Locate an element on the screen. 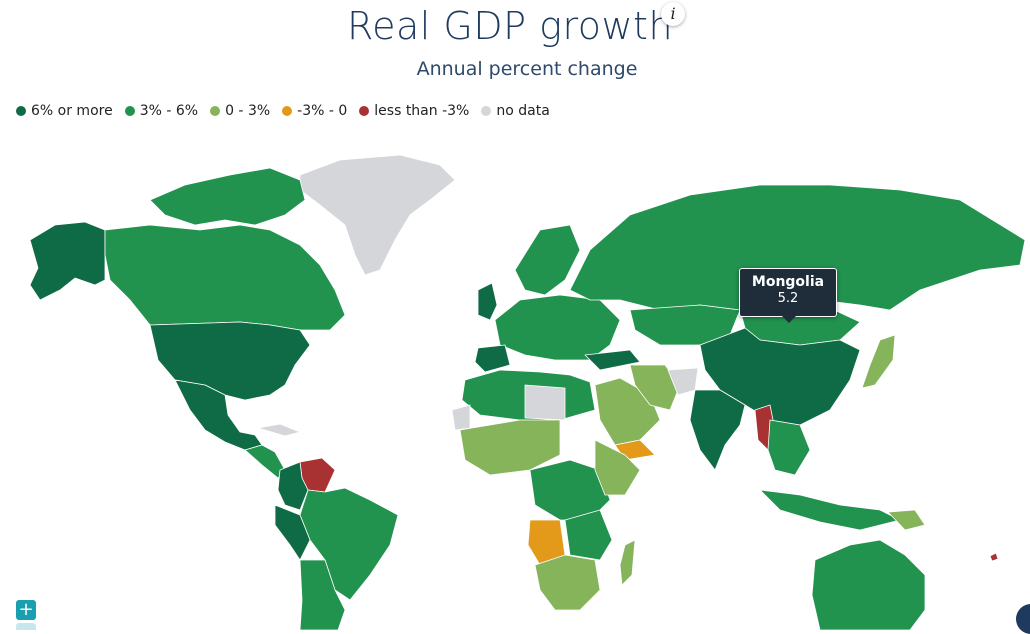  country-papua-new-guinea is located at coordinates (906, 520).